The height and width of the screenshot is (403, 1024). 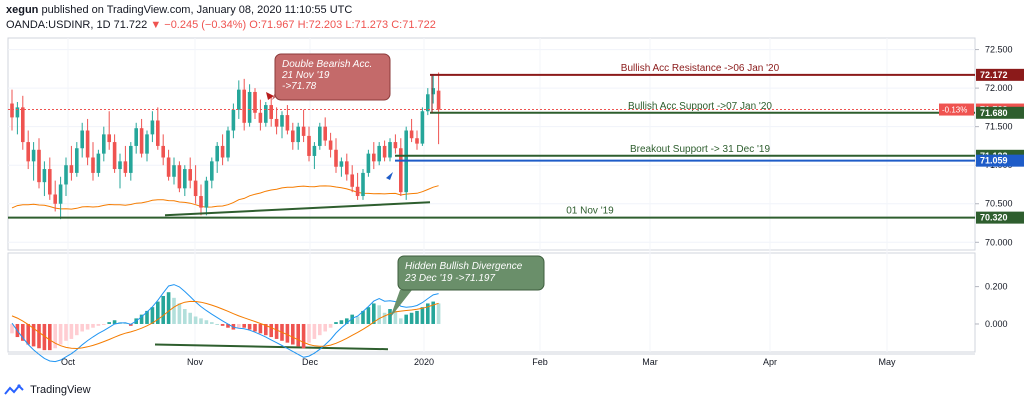 What do you see at coordinates (332, 77) in the screenshot?
I see `bearish-annotation-box` at bounding box center [332, 77].